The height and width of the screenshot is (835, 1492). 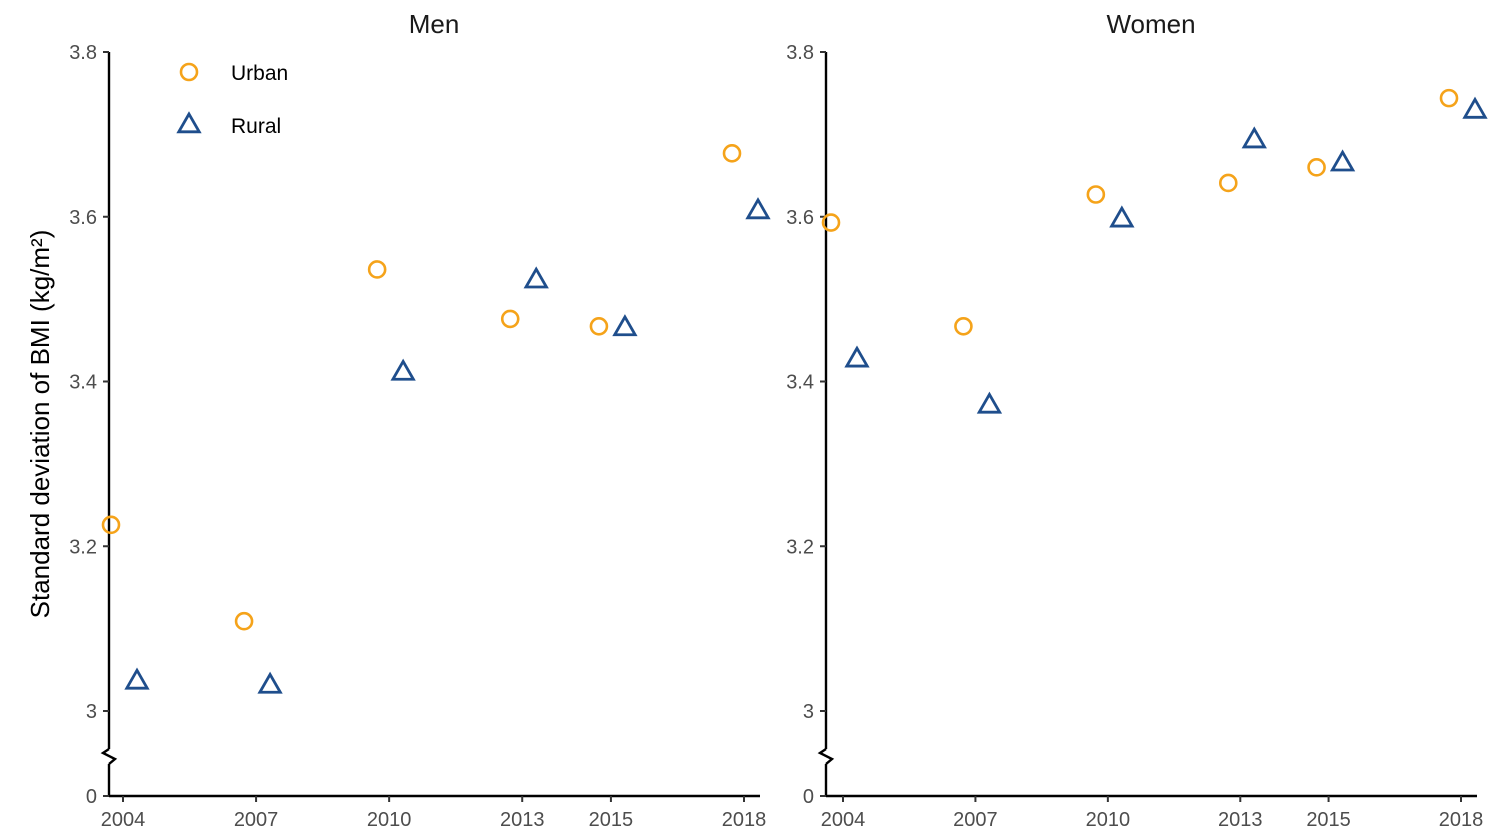 What do you see at coordinates (259, 73) in the screenshot?
I see `legend-label: Urban` at bounding box center [259, 73].